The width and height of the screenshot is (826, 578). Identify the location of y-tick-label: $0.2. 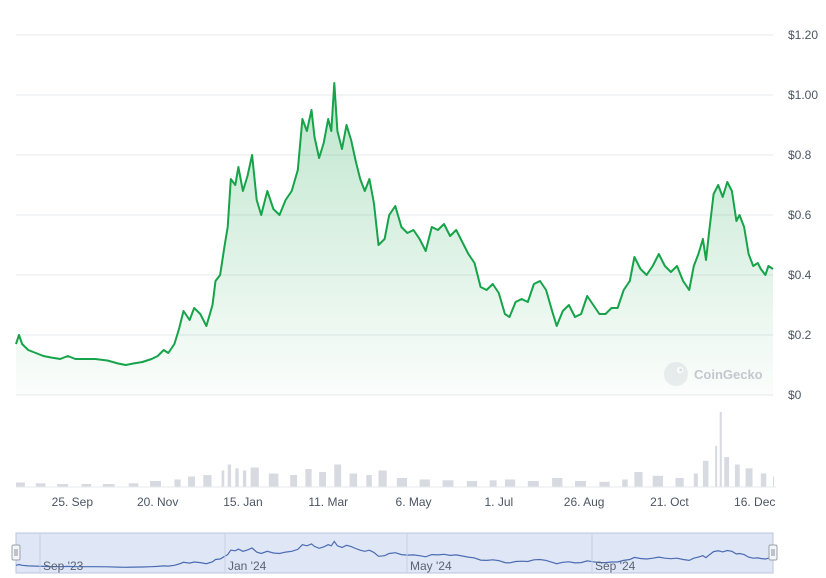
(800, 335).